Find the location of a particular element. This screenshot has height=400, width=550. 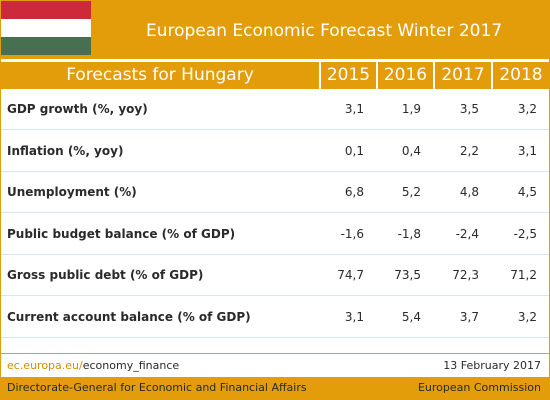

cell-value: 0,1 is located at coordinates (354, 150).